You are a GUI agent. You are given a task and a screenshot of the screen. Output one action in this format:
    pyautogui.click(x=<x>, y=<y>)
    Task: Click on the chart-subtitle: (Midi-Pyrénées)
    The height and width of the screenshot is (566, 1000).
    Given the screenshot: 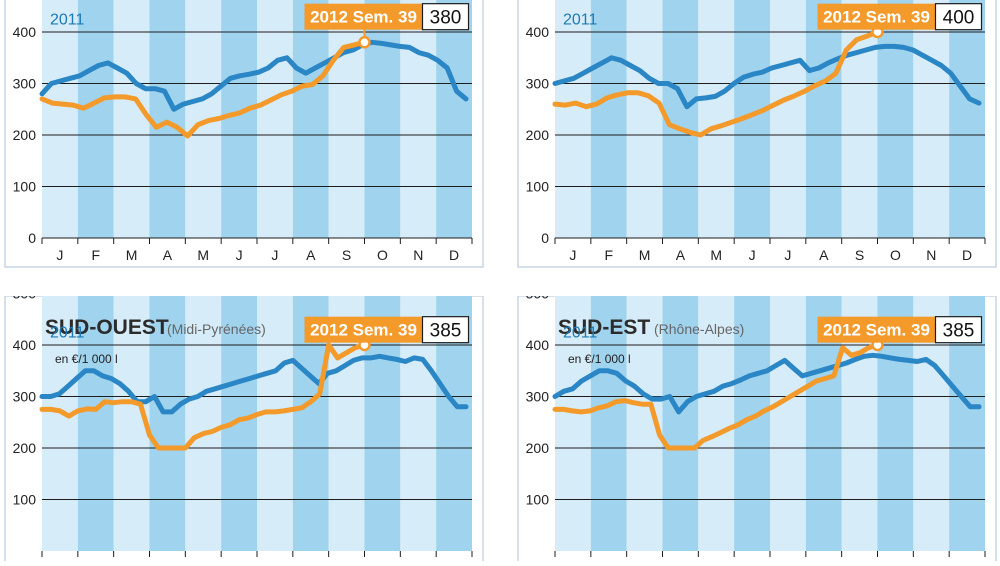 What is the action you would take?
    pyautogui.click(x=216, y=329)
    